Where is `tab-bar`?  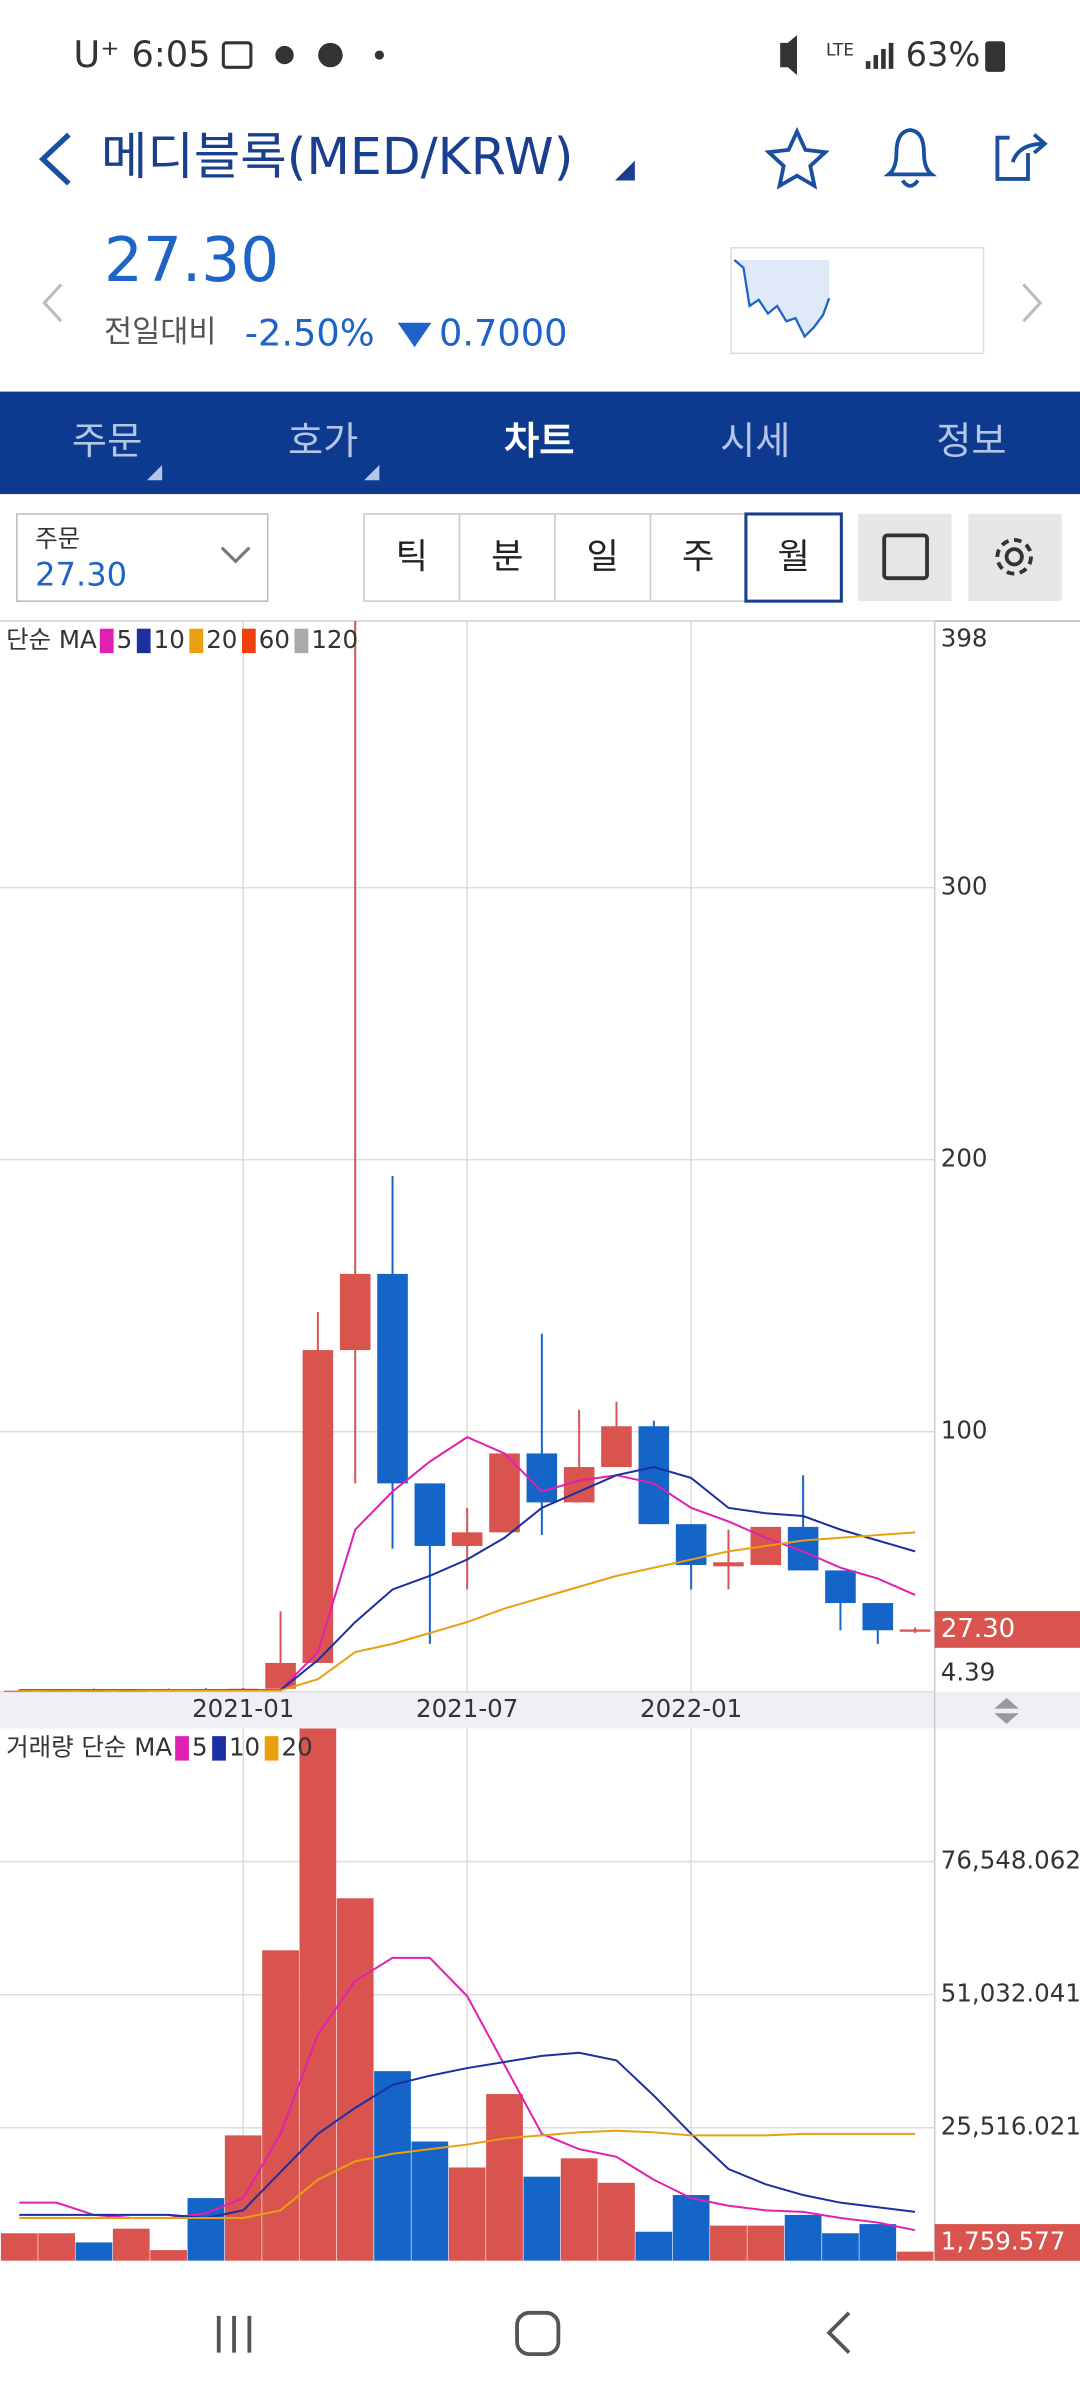 tab-bar is located at coordinates (540, 443).